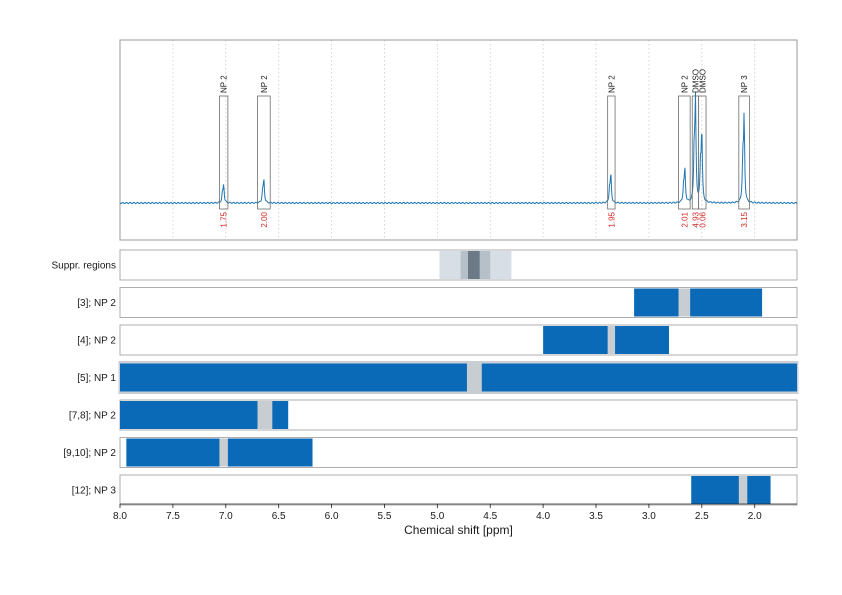  Describe the element at coordinates (173, 516) in the screenshot. I see `x-tick-label: 7.5` at that location.